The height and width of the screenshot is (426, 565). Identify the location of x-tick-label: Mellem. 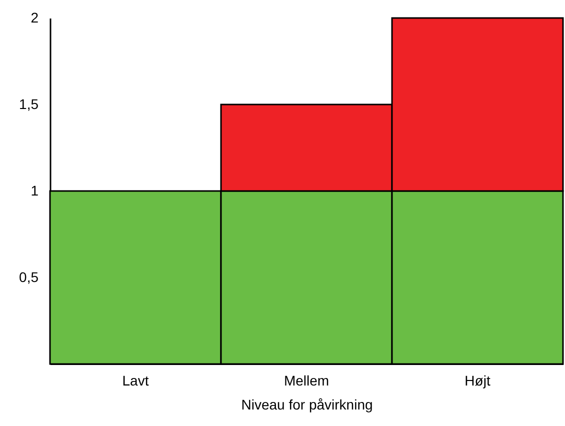
(307, 380).